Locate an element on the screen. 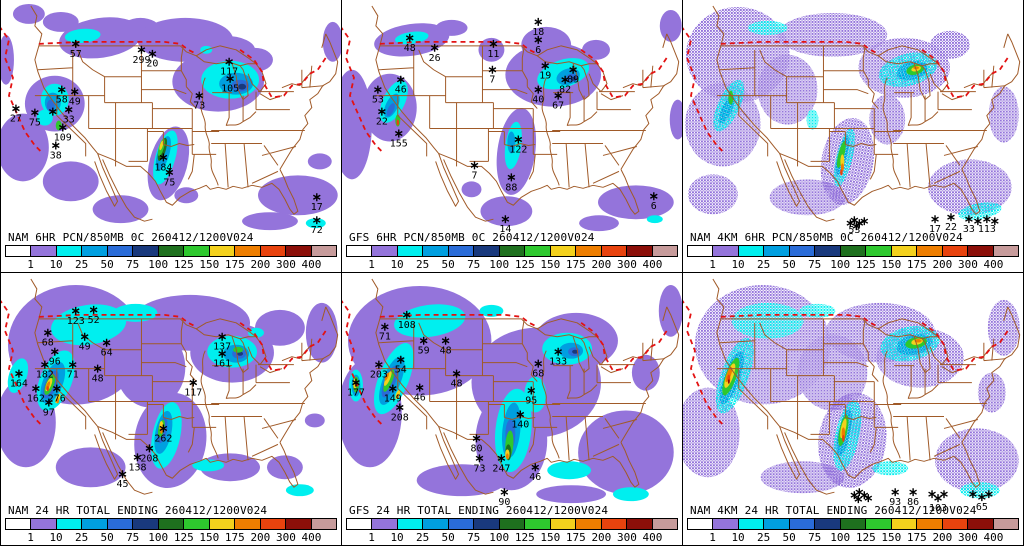 Image resolution: width=1024 pixels, height=546 pixels. state-borders is located at coordinates (861, 389).